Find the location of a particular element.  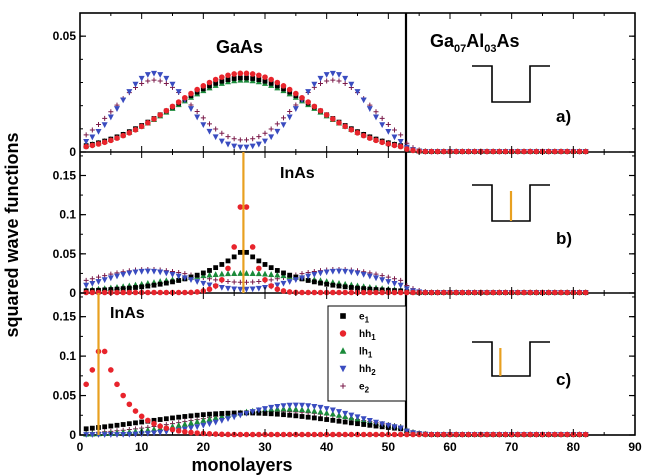

legend-item-hh1: hh1 is located at coordinates (357, 335).